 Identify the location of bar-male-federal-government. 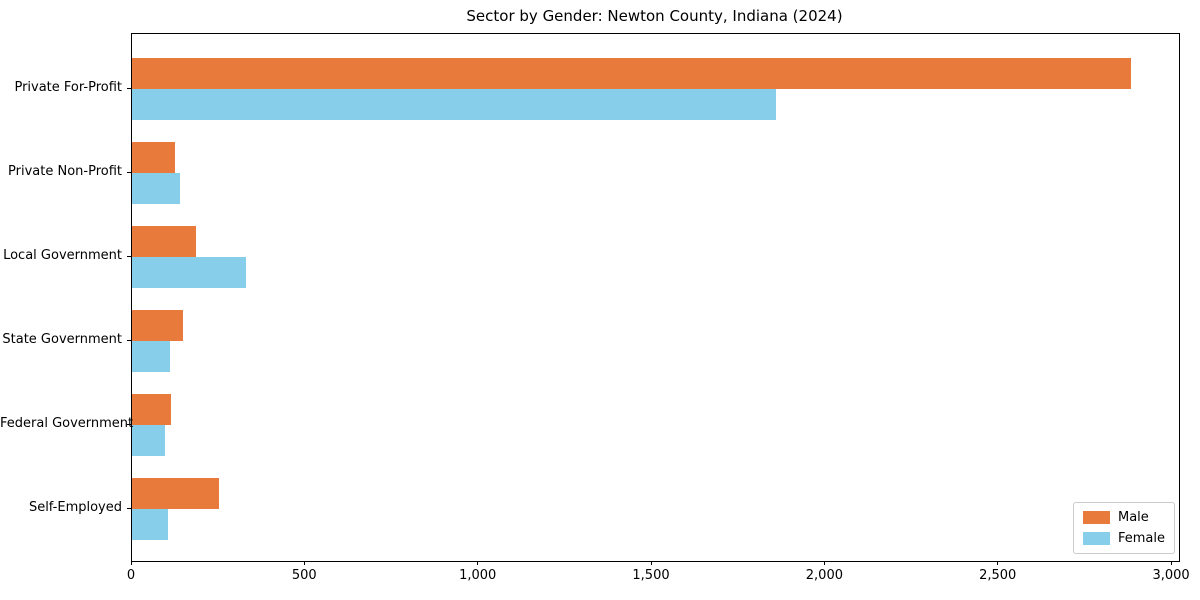
(151, 409).